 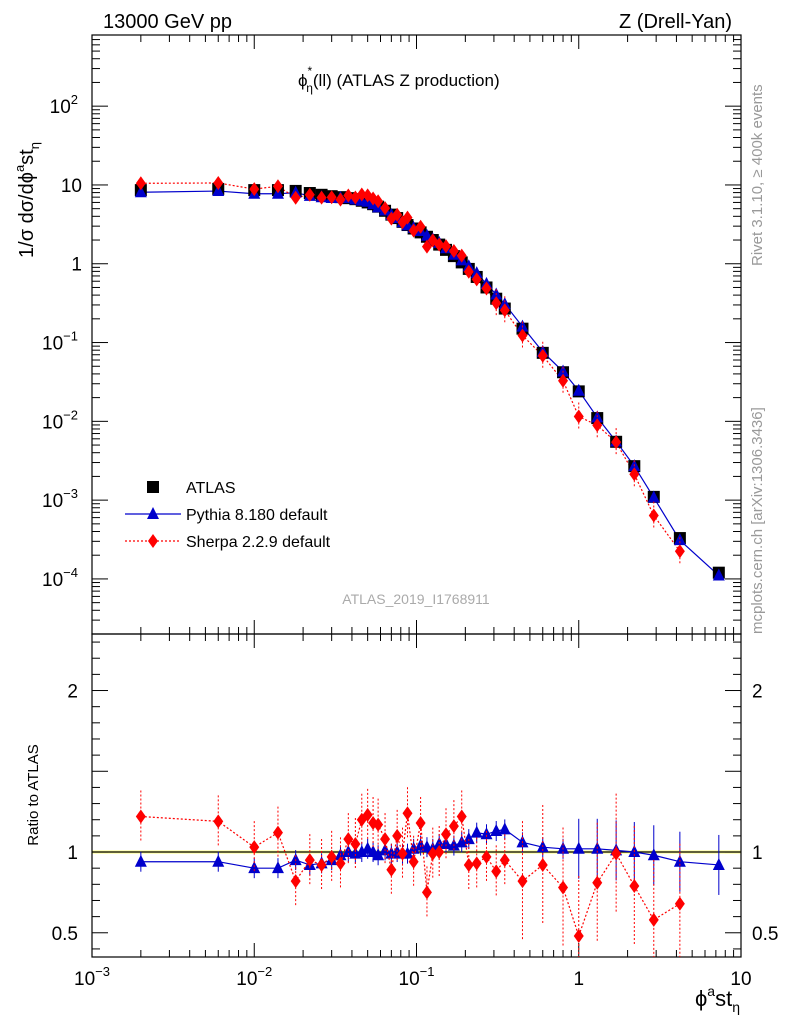 What do you see at coordinates (416, 599) in the screenshot?
I see `analysis-id: ATLAS_2019_I1768911` at bounding box center [416, 599].